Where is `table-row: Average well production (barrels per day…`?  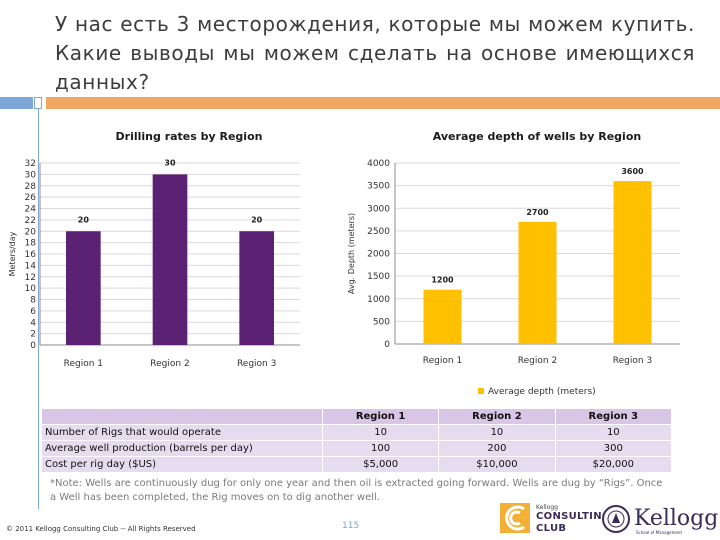 table-row: Average well production (barrels per day… is located at coordinates (357, 448).